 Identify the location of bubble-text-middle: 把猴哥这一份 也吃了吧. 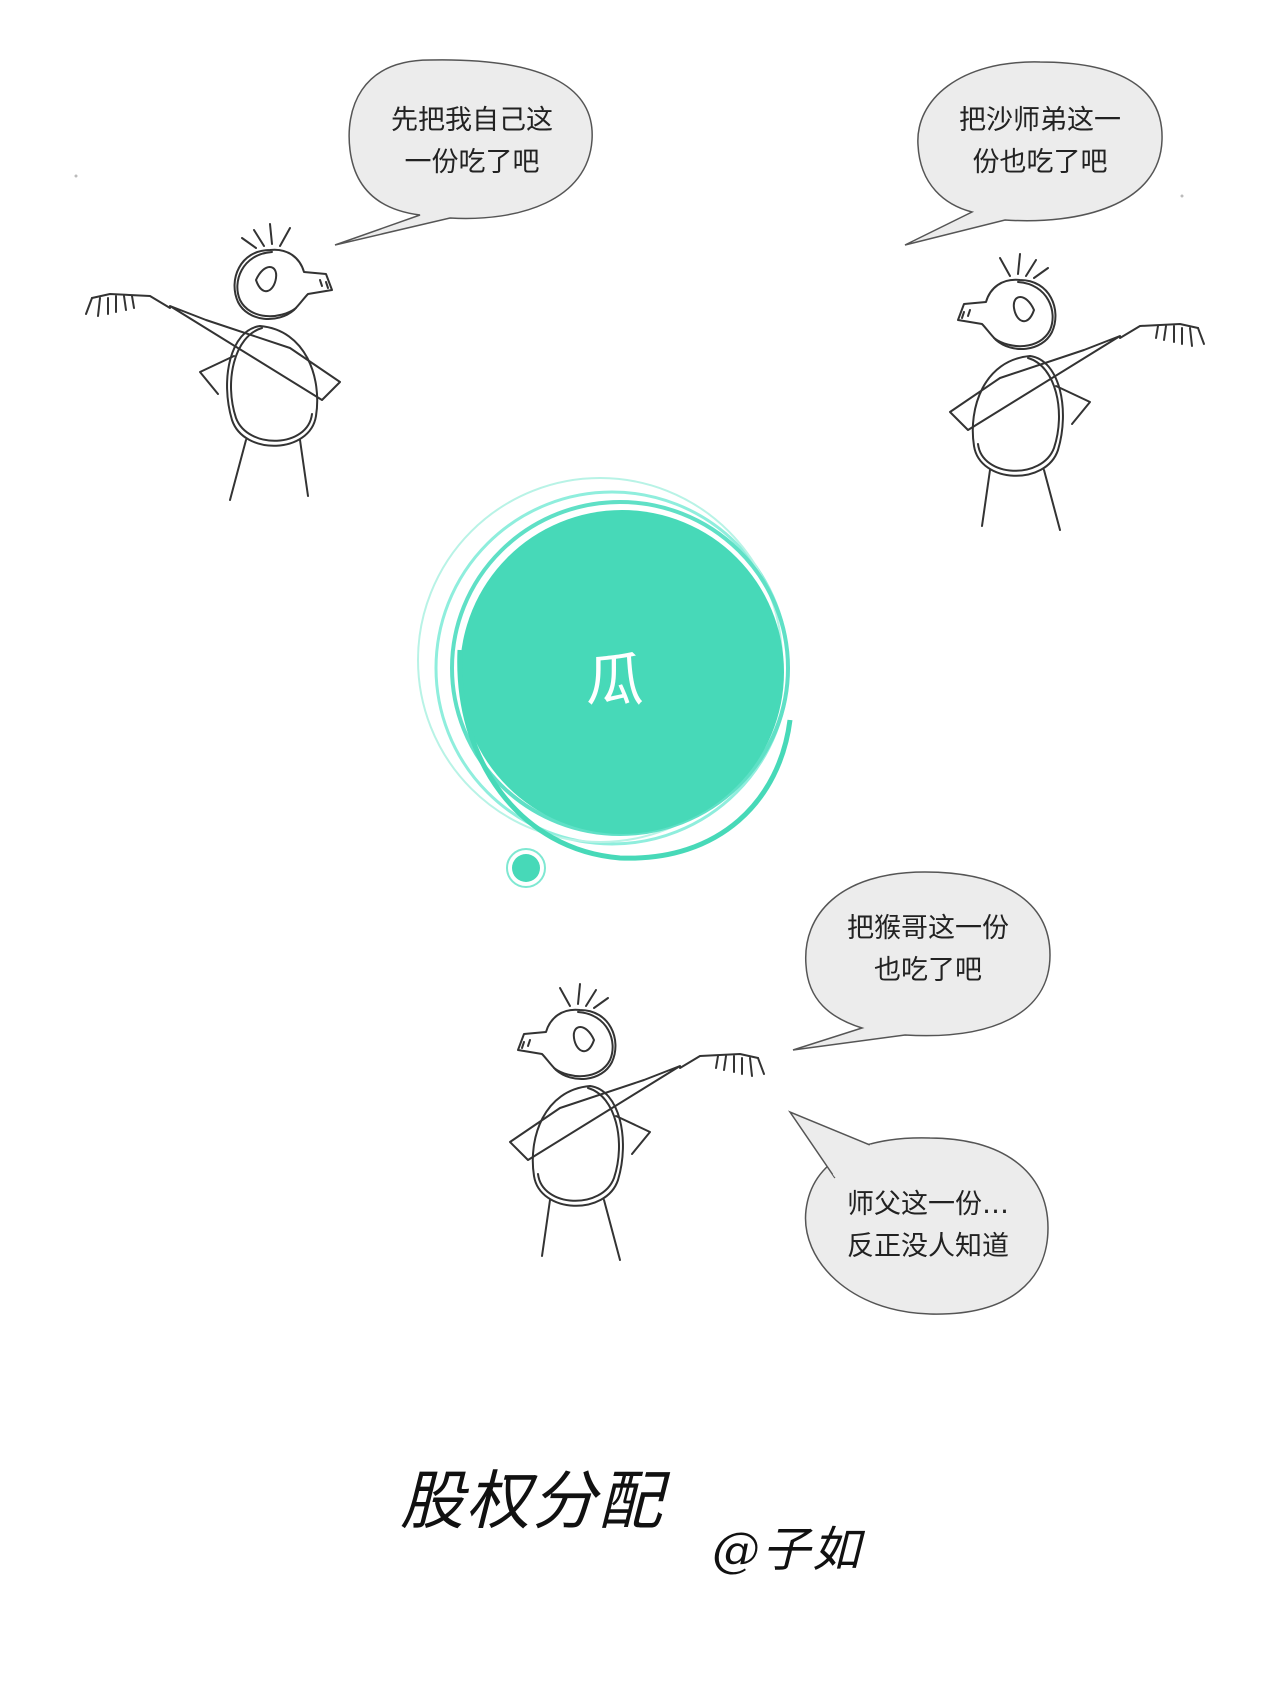
(928, 949).